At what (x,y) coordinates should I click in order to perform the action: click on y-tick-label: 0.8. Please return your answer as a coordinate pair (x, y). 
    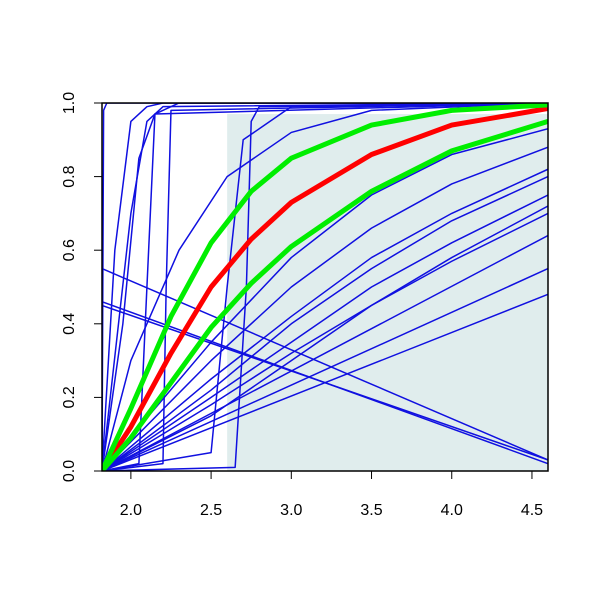
    Looking at the image, I should click on (69, 176).